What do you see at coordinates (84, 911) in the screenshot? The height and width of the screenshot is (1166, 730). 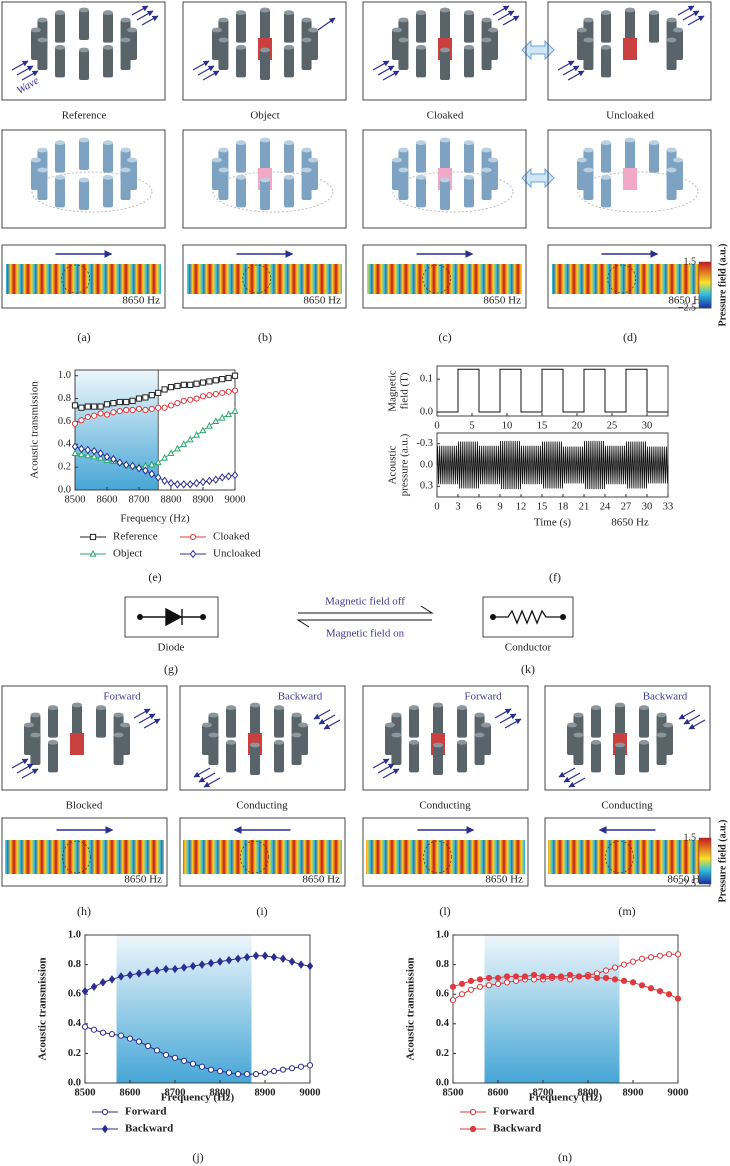 I see `panel-letter: (h)` at bounding box center [84, 911].